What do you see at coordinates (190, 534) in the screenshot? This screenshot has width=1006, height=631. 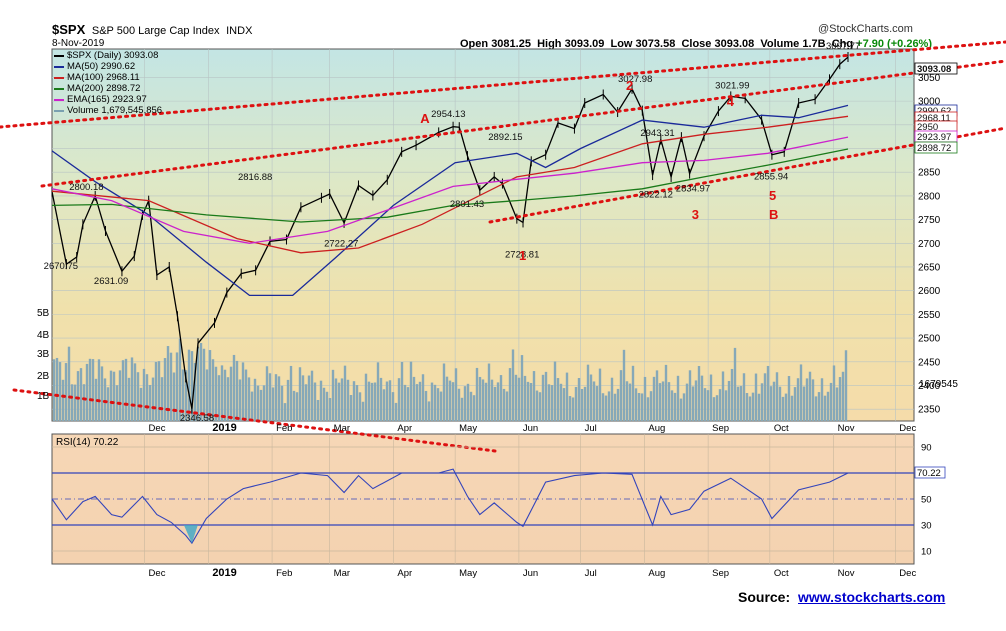 I see `rsi-oversold-fill` at bounding box center [190, 534].